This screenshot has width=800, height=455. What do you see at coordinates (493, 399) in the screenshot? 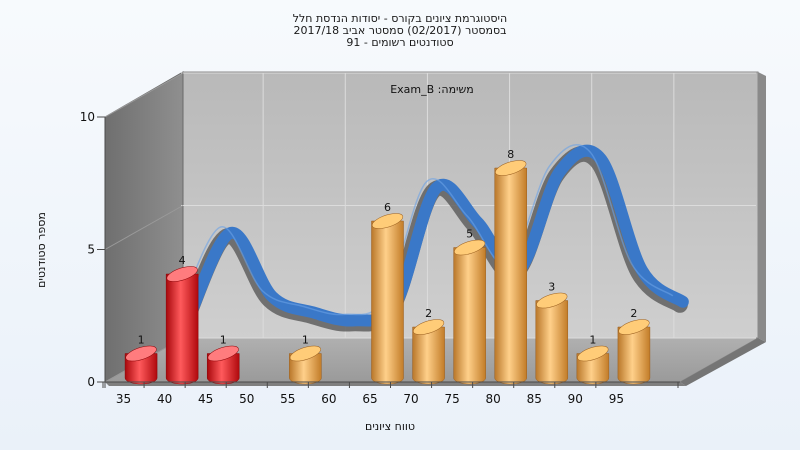
I see `x-tick-label: 80` at bounding box center [493, 399].